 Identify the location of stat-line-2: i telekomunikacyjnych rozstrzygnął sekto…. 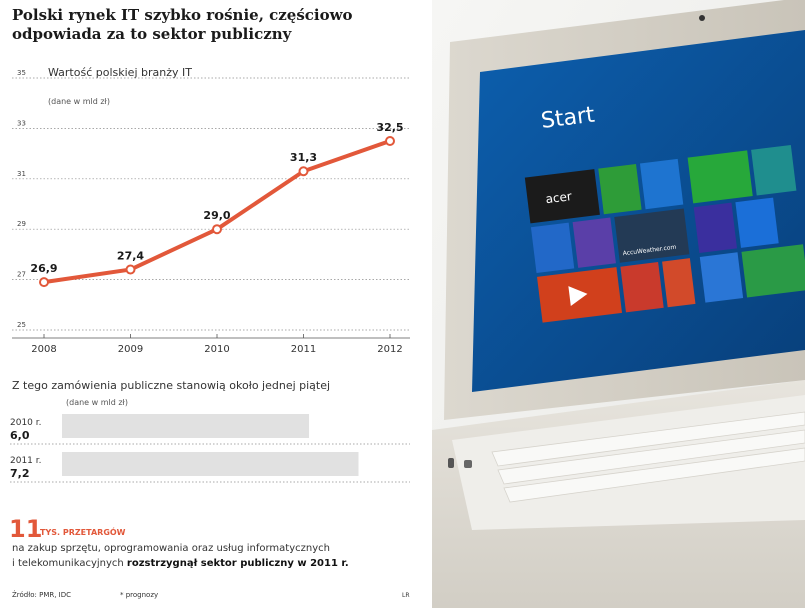
(180, 563).